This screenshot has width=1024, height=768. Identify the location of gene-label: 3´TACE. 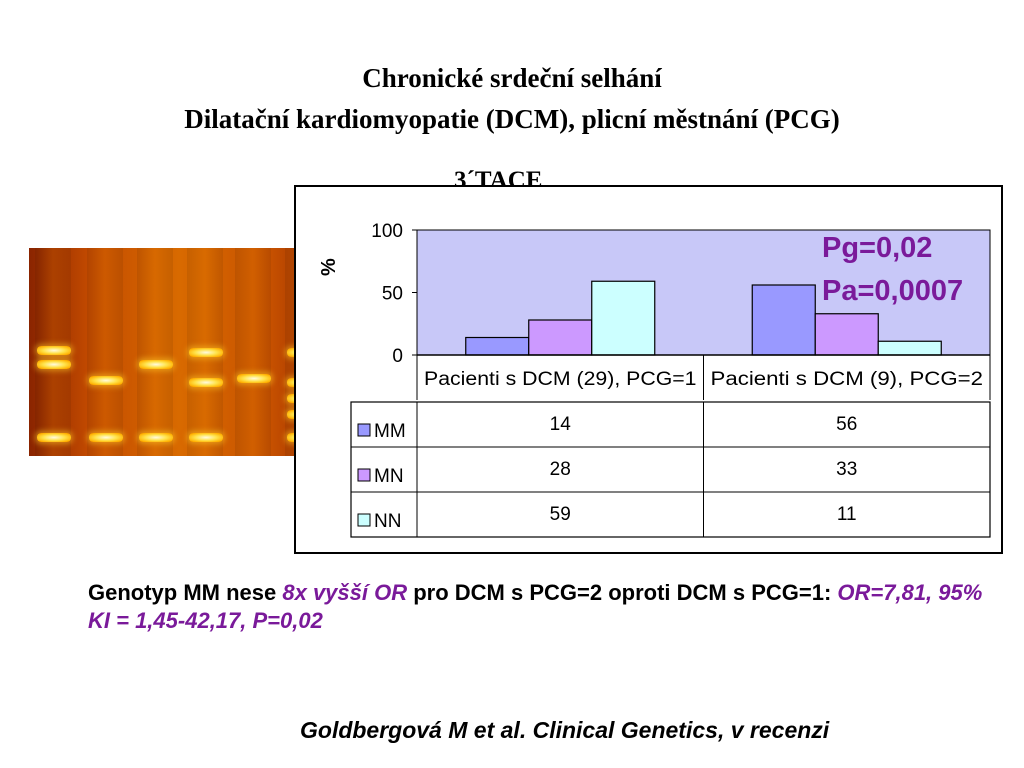
(498, 177).